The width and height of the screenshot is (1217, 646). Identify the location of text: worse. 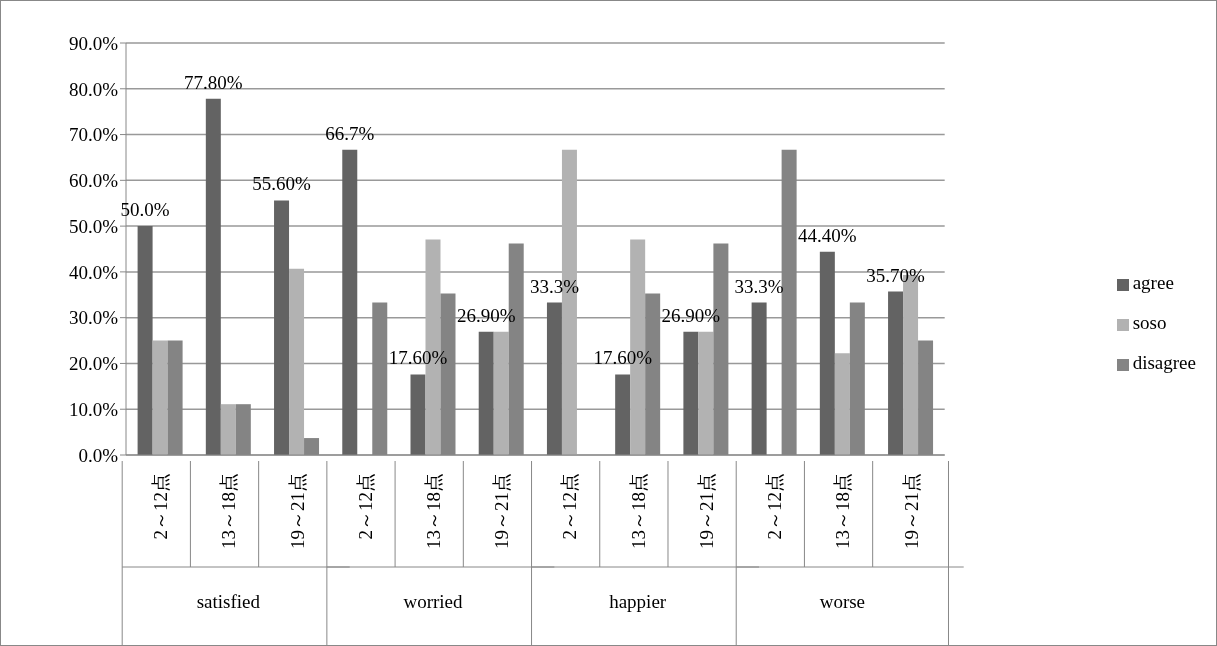
(842, 601).